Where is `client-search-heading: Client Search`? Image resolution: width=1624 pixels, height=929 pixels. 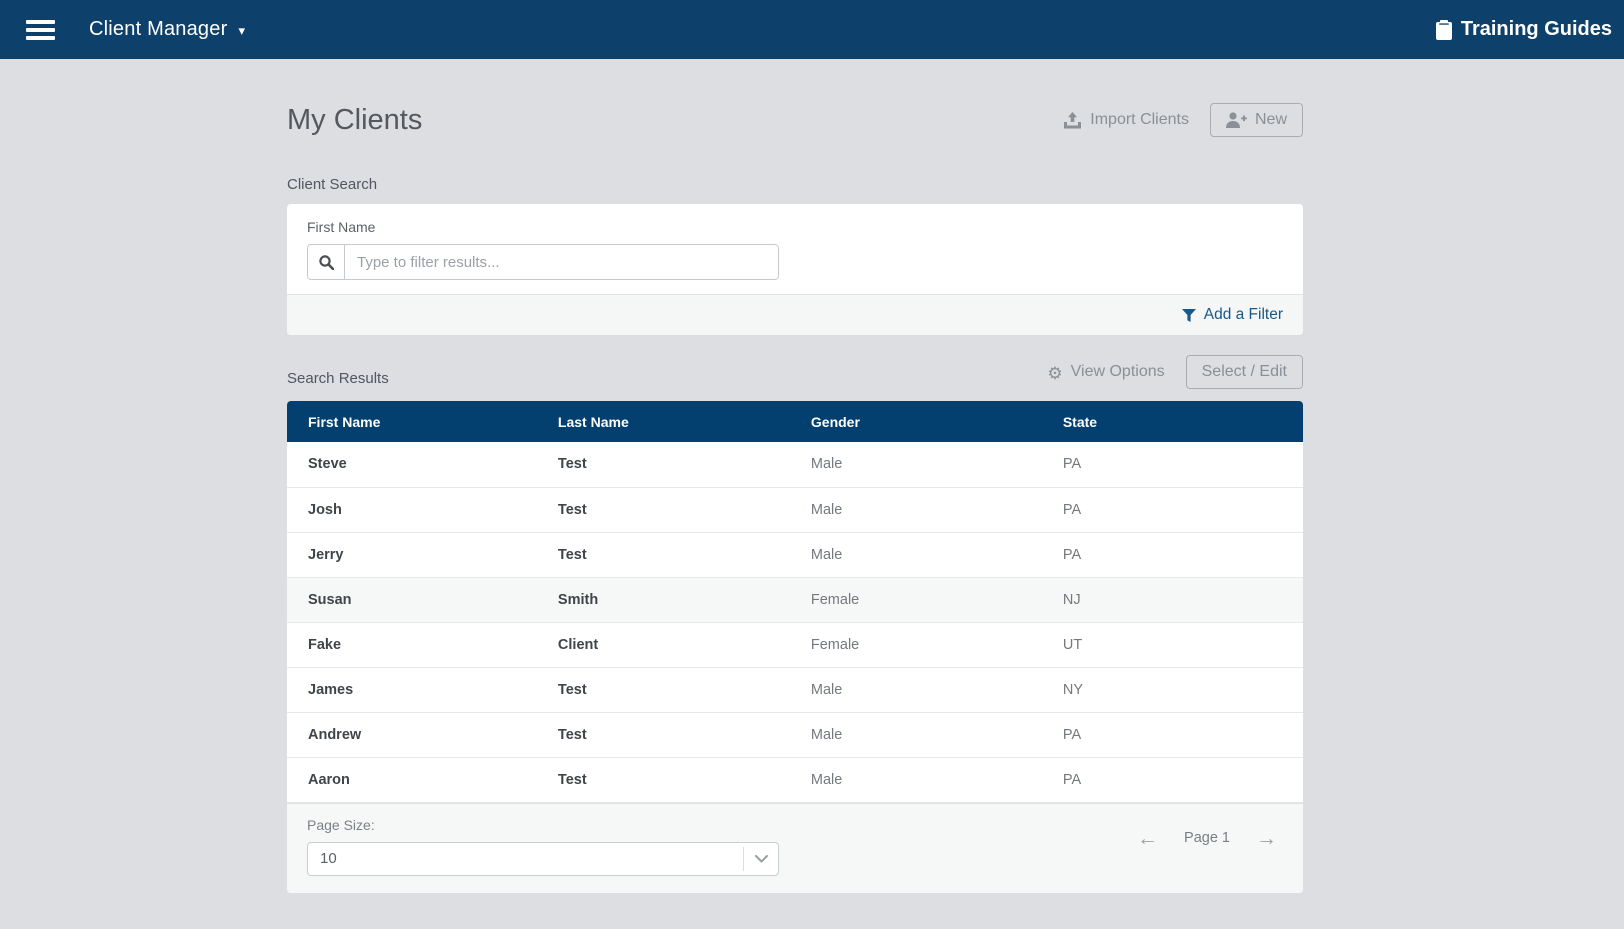 client-search-heading: Client Search is located at coordinates (332, 184).